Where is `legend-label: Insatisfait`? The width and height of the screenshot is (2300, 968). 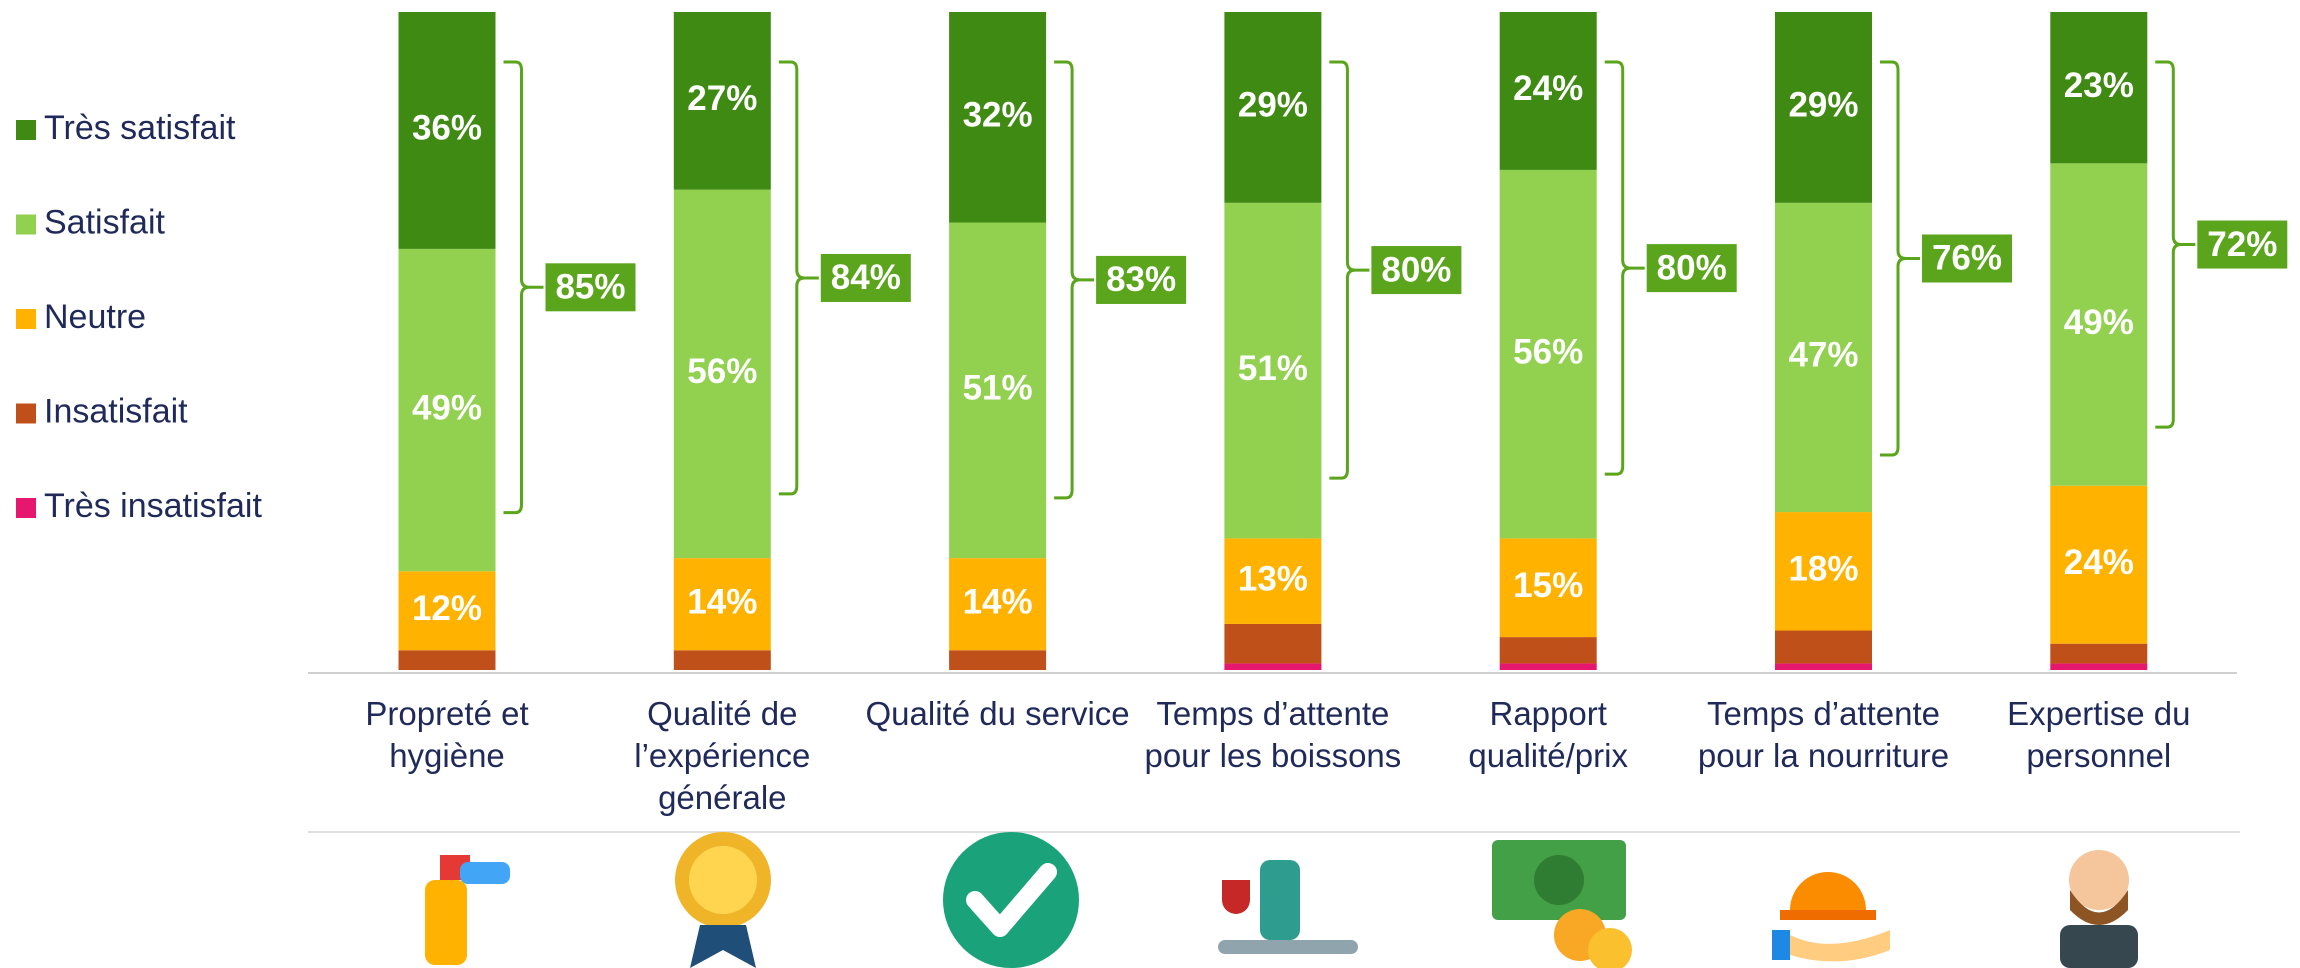 legend-label: Insatisfait is located at coordinates (116, 411).